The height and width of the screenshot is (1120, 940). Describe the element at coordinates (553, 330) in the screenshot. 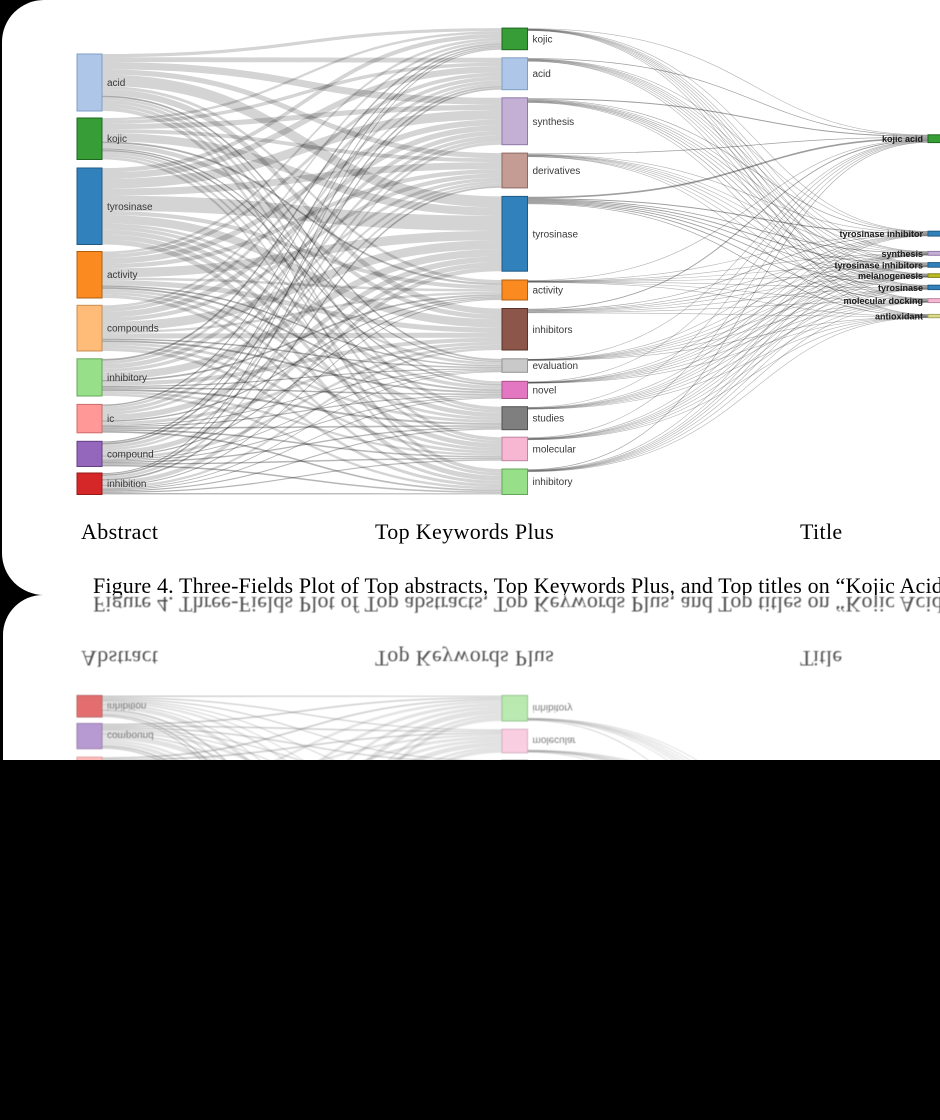

I see `svg-text: inhibitors` at that location.